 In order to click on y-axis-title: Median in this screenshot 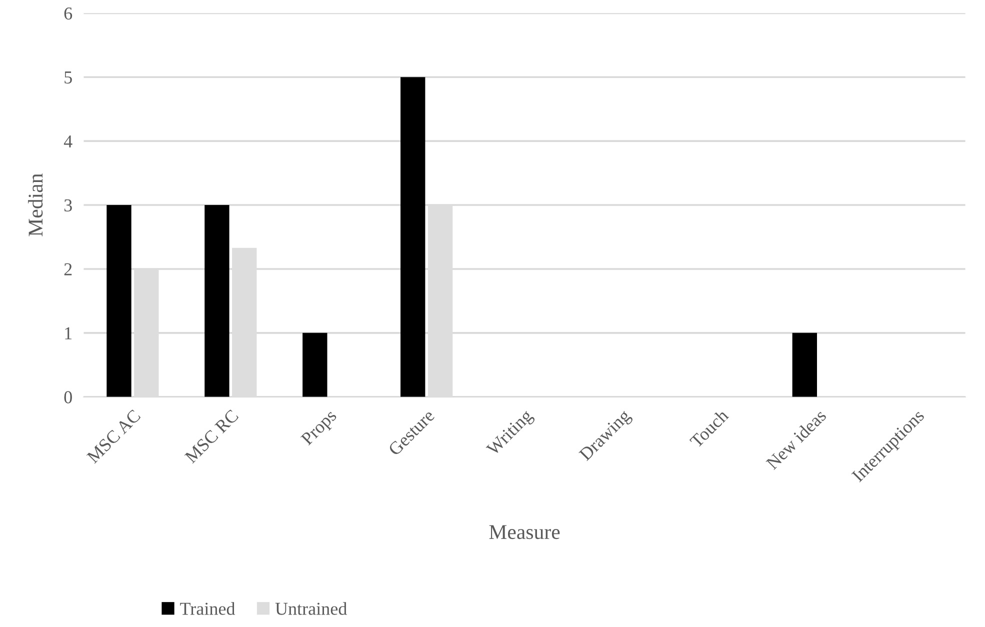, I will do `click(35, 205)`.